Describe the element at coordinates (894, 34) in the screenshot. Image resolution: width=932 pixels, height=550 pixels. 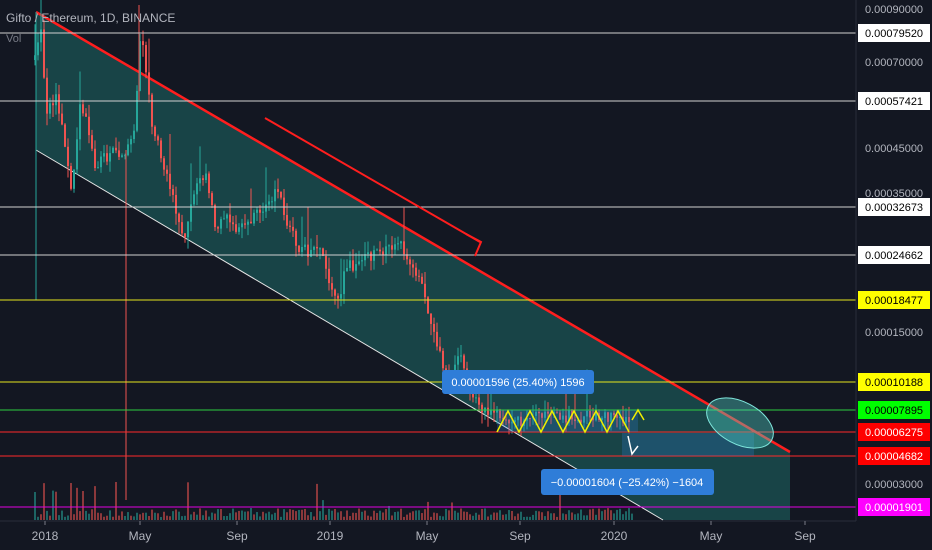
I see `svg-text: 0.00079520` at that location.